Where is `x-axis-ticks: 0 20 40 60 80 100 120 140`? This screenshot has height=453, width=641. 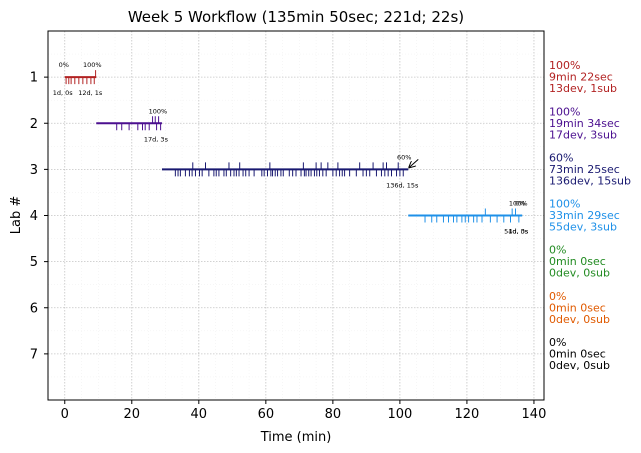
x-axis-ticks: 0 20 40 60 80 100 120 140 is located at coordinates (304, 411).